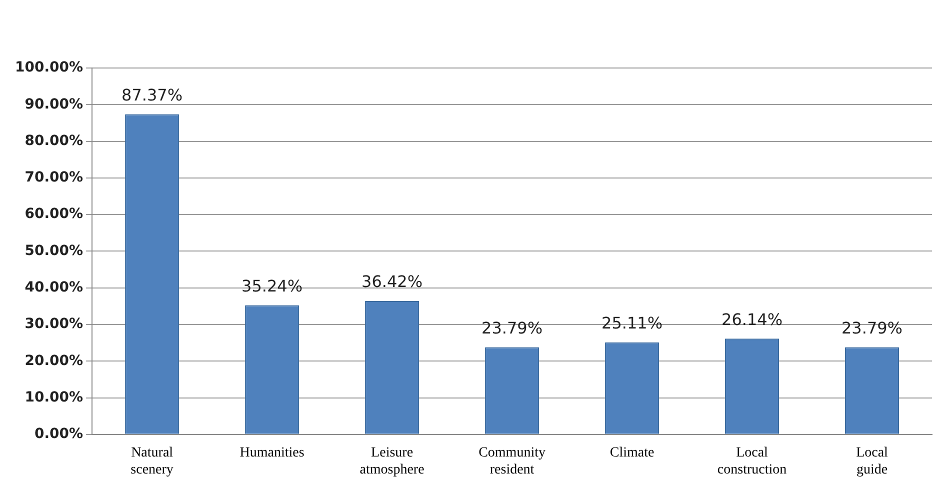  Describe the element at coordinates (872, 461) in the screenshot. I see `x-tick-label: Local guide` at that location.